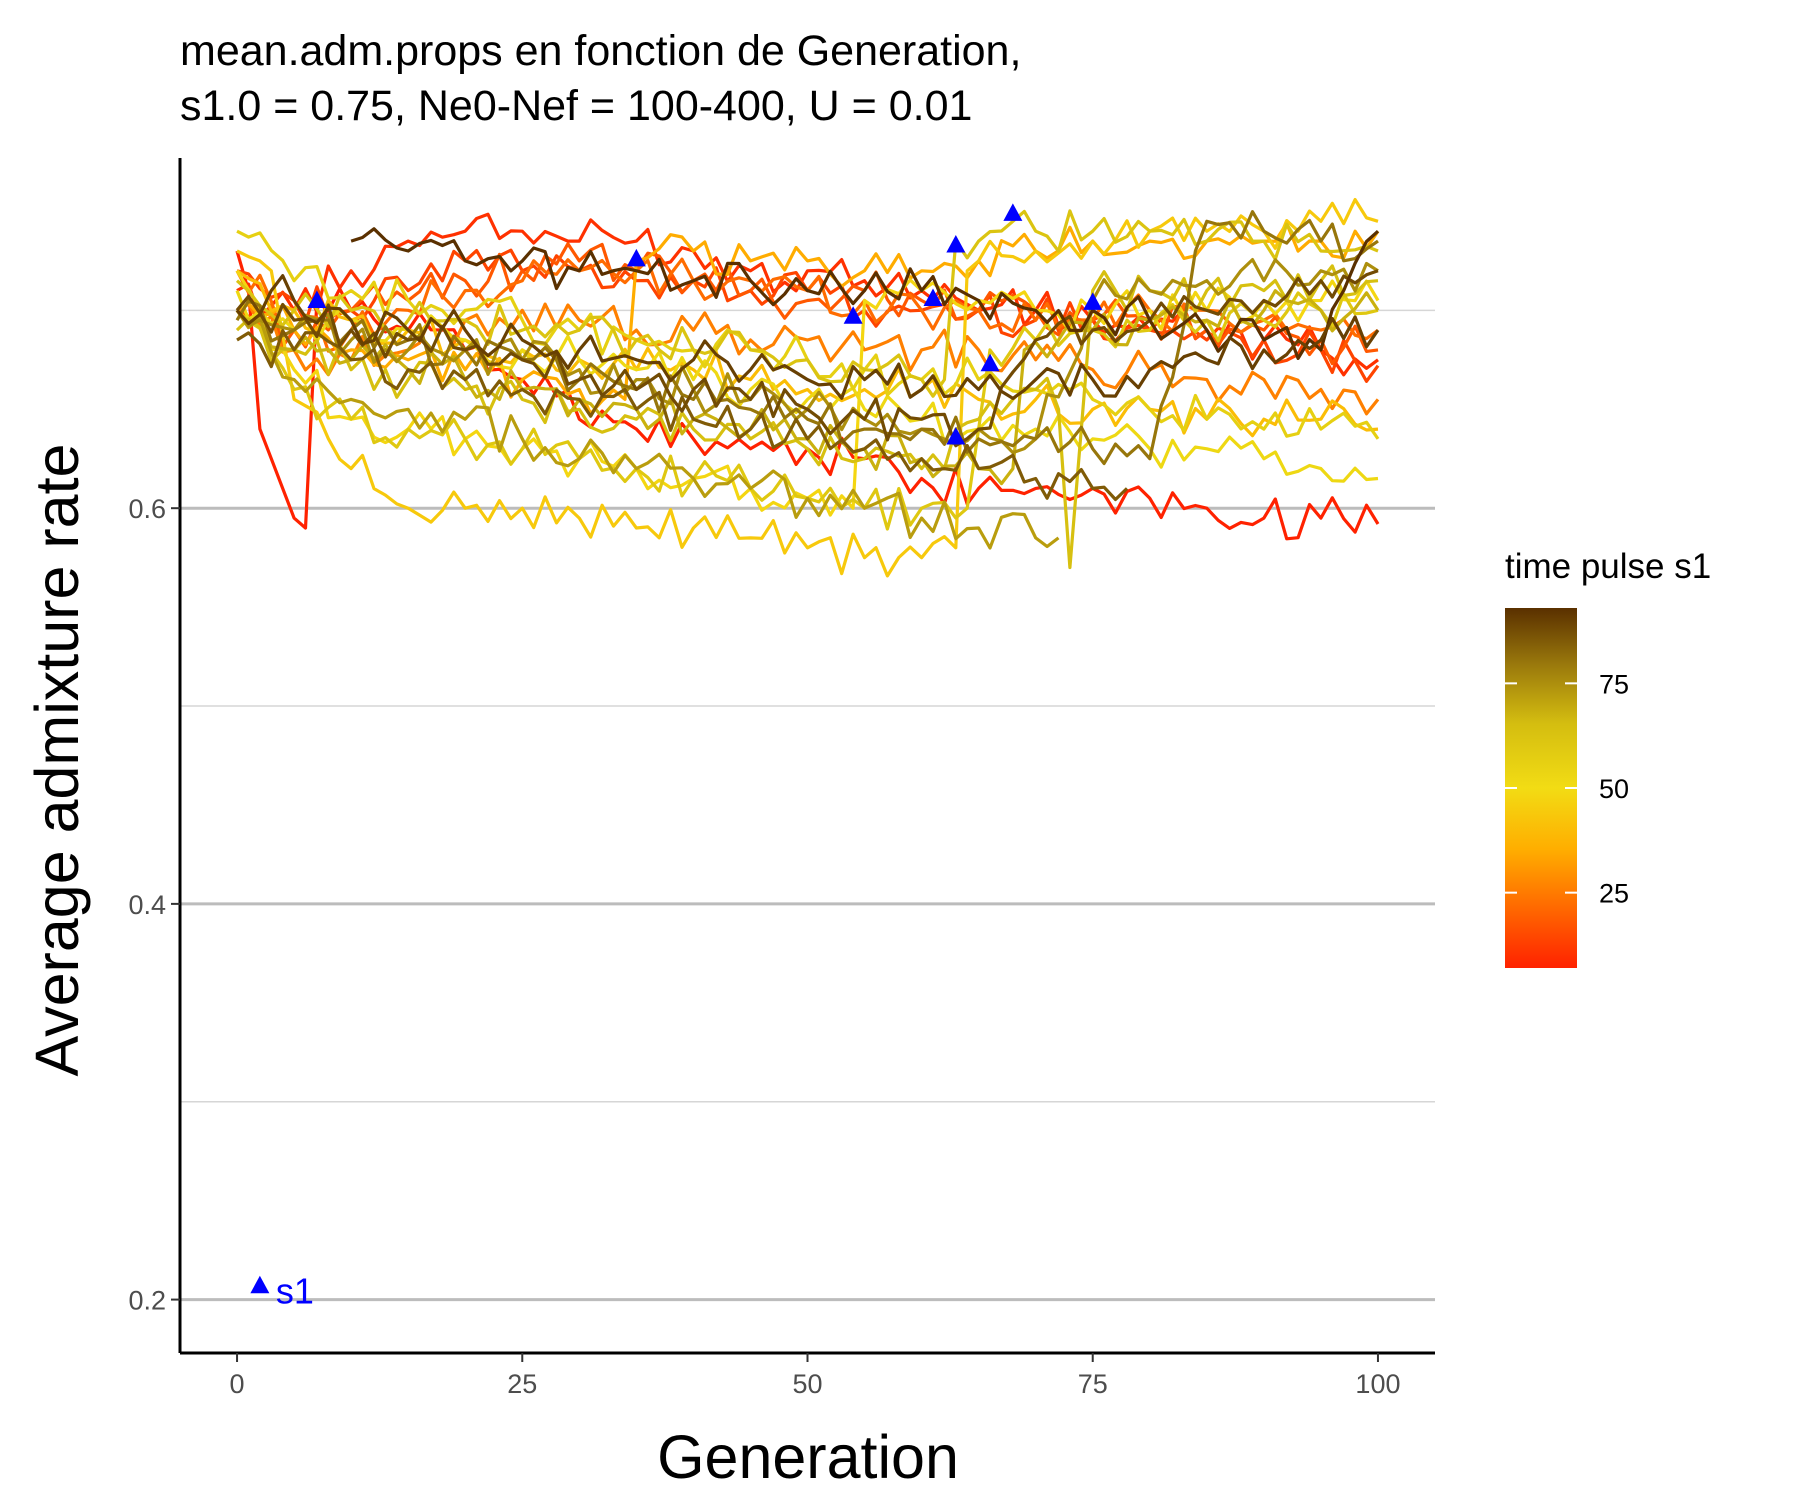  What do you see at coordinates (57, 760) in the screenshot?
I see `y-axis-title: Average admixture rate` at bounding box center [57, 760].